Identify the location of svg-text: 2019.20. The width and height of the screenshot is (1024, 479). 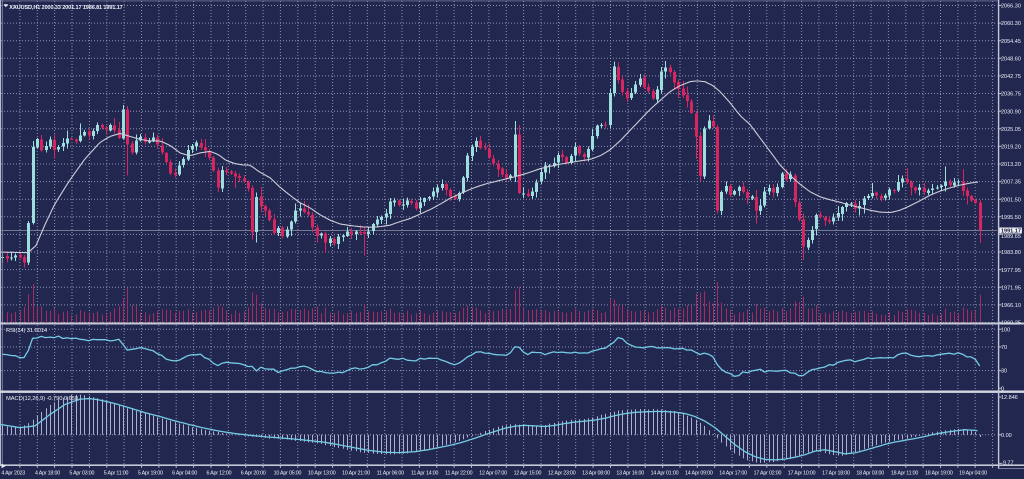
(1011, 148).